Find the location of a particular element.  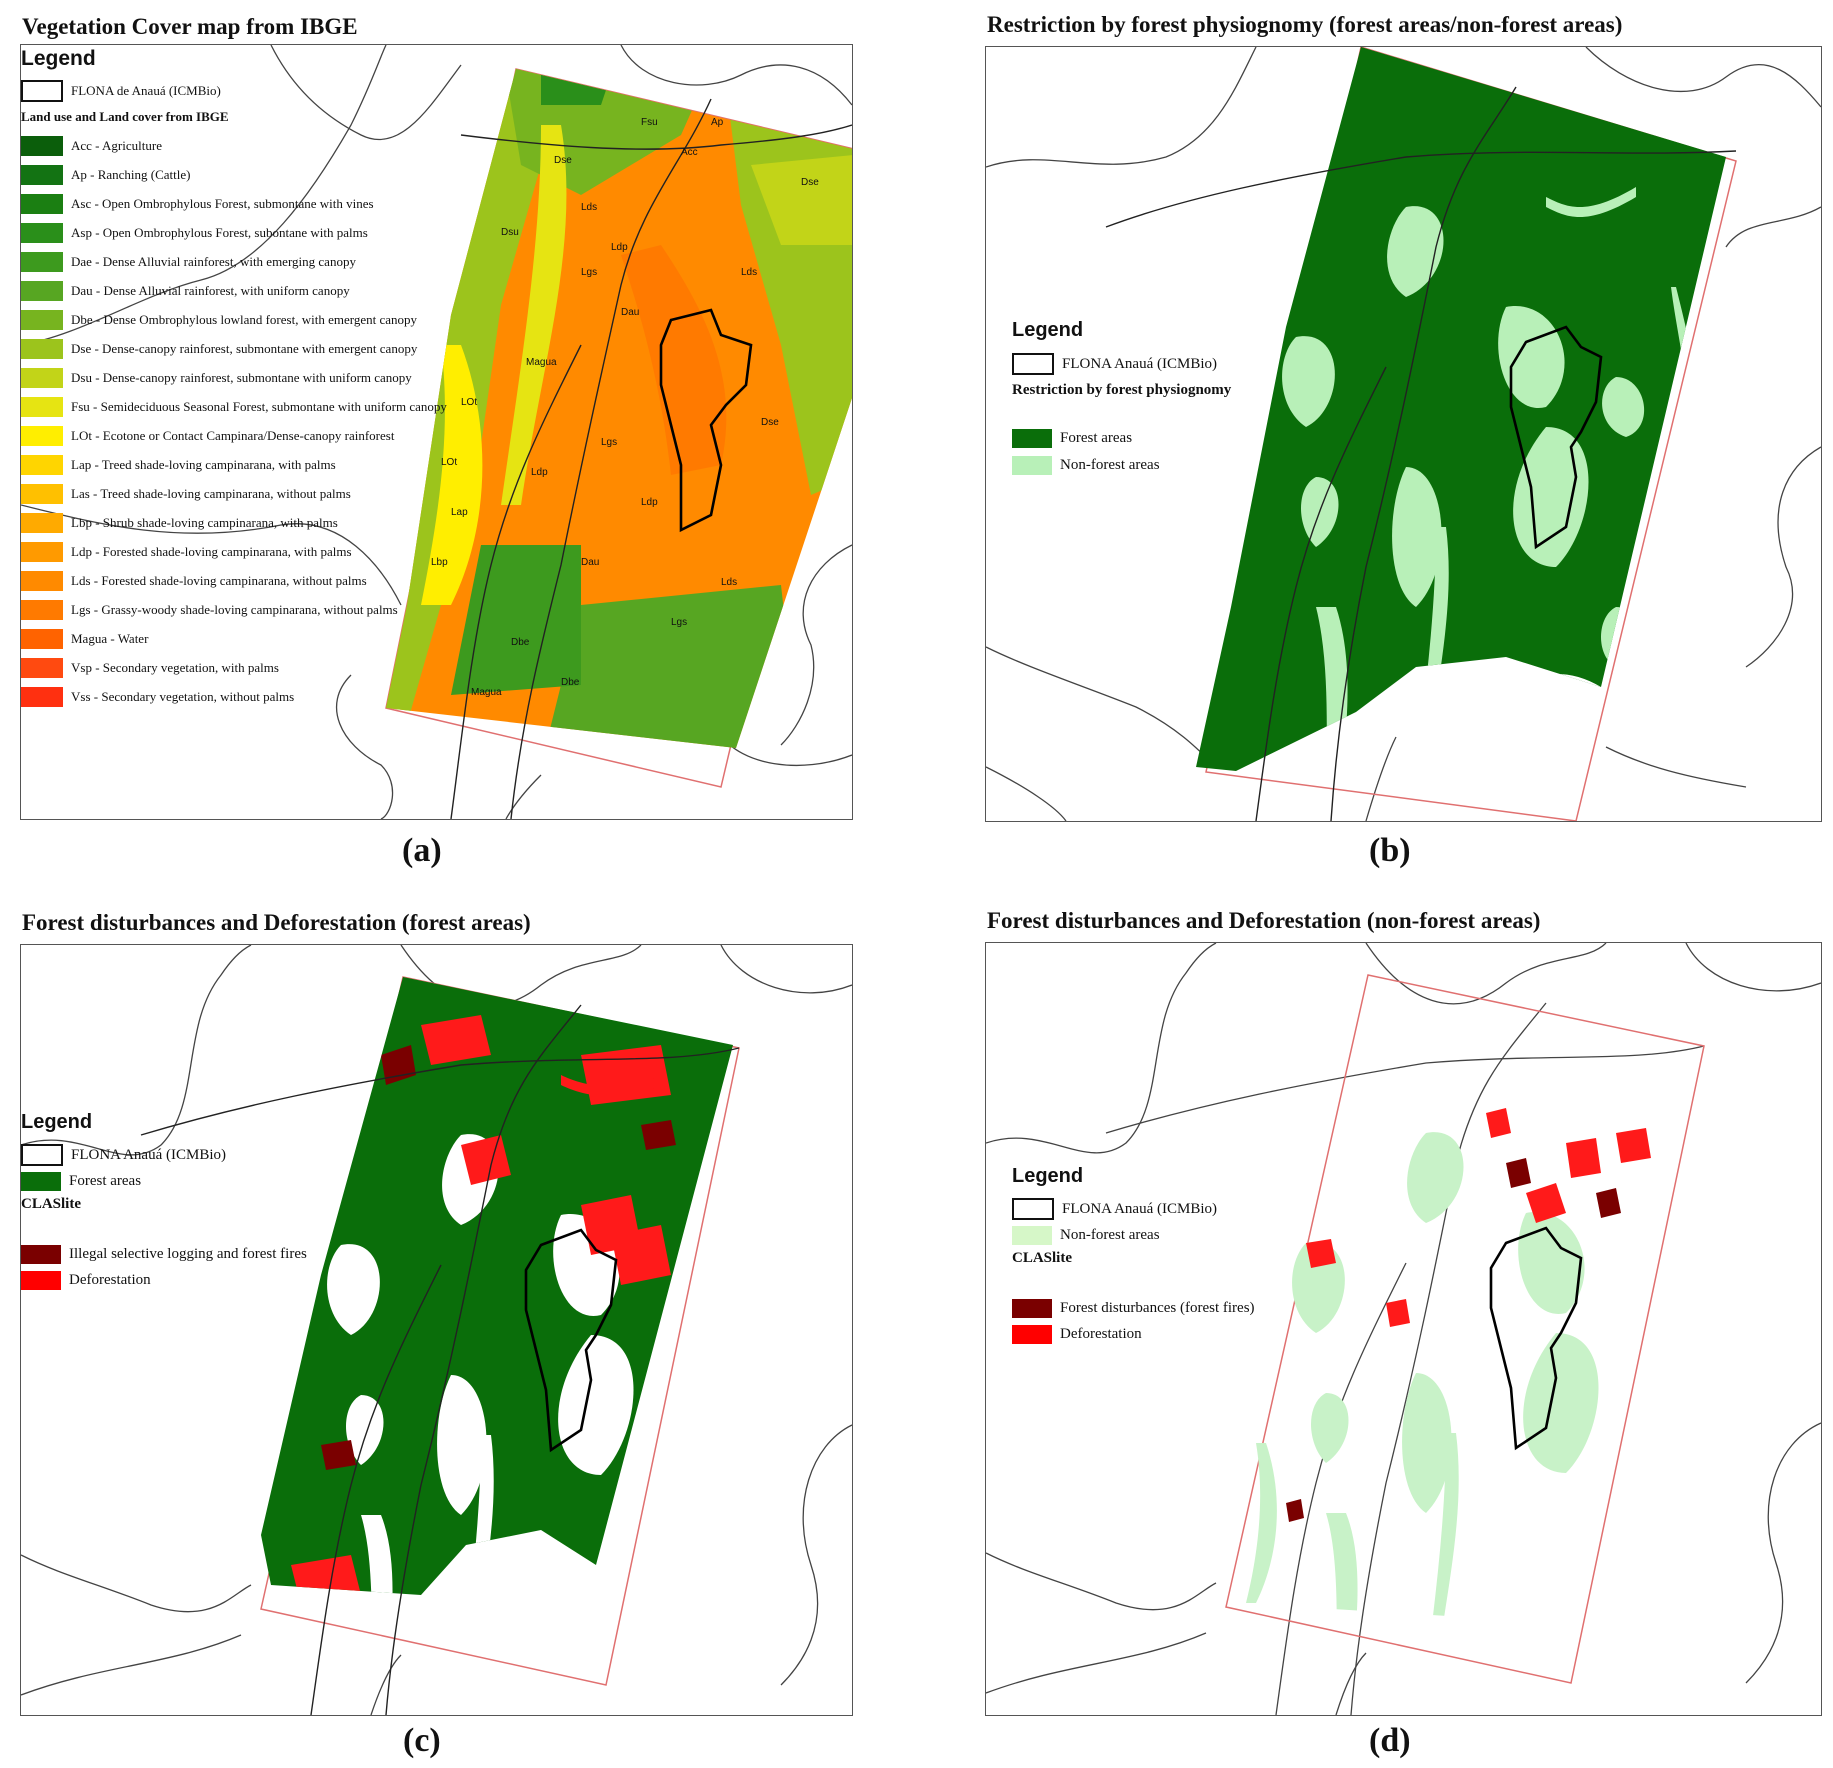

map-label: LOt is located at coordinates (469, 402).